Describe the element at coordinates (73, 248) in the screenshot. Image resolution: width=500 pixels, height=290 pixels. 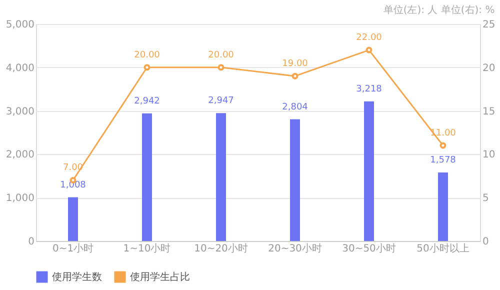
I see `x-tick-label: 0~1小时` at that location.